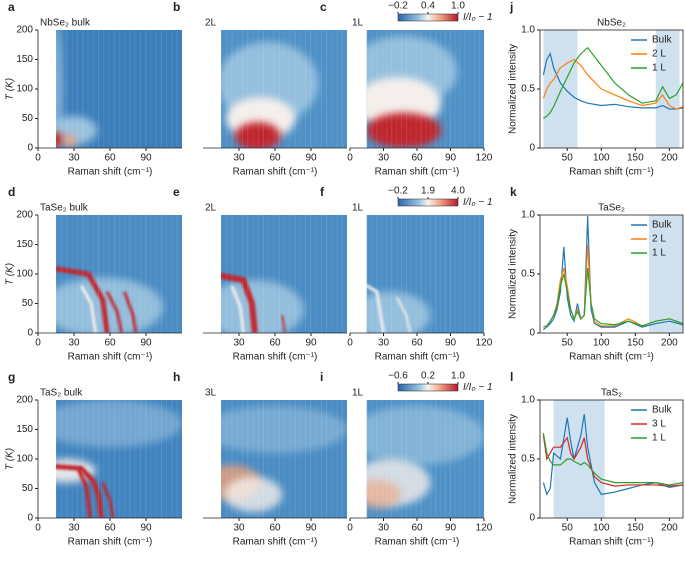 The width and height of the screenshot is (685, 563). I want to click on x-tick-label: 120, so click(484, 528).